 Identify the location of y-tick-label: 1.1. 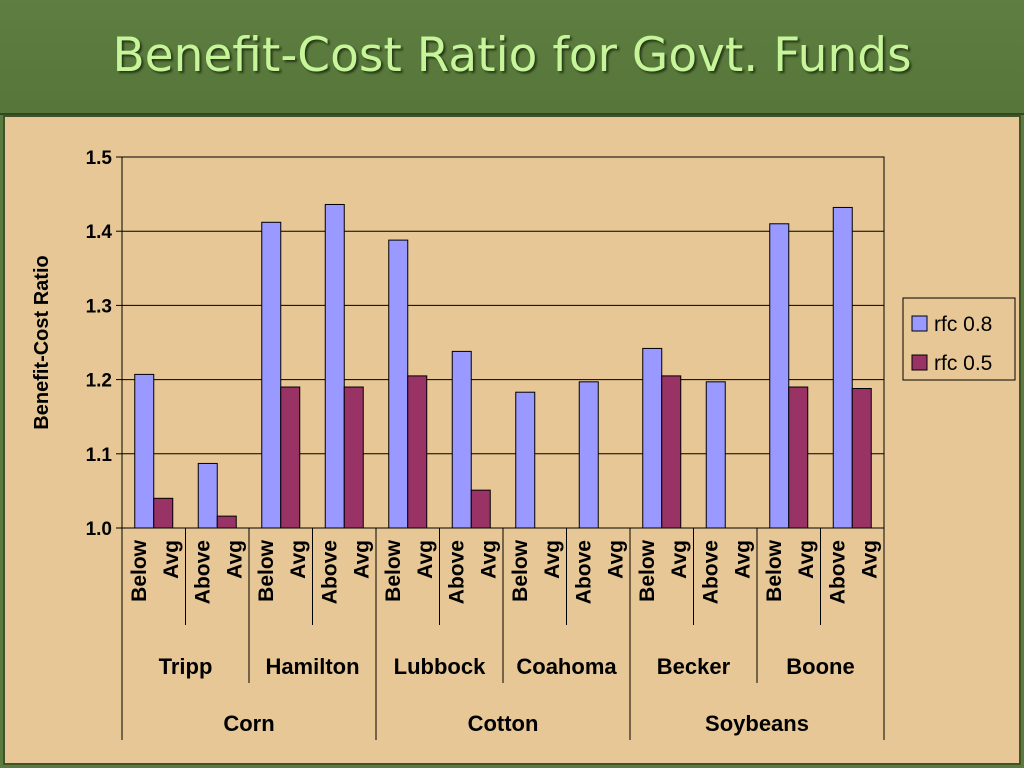
(99, 455).